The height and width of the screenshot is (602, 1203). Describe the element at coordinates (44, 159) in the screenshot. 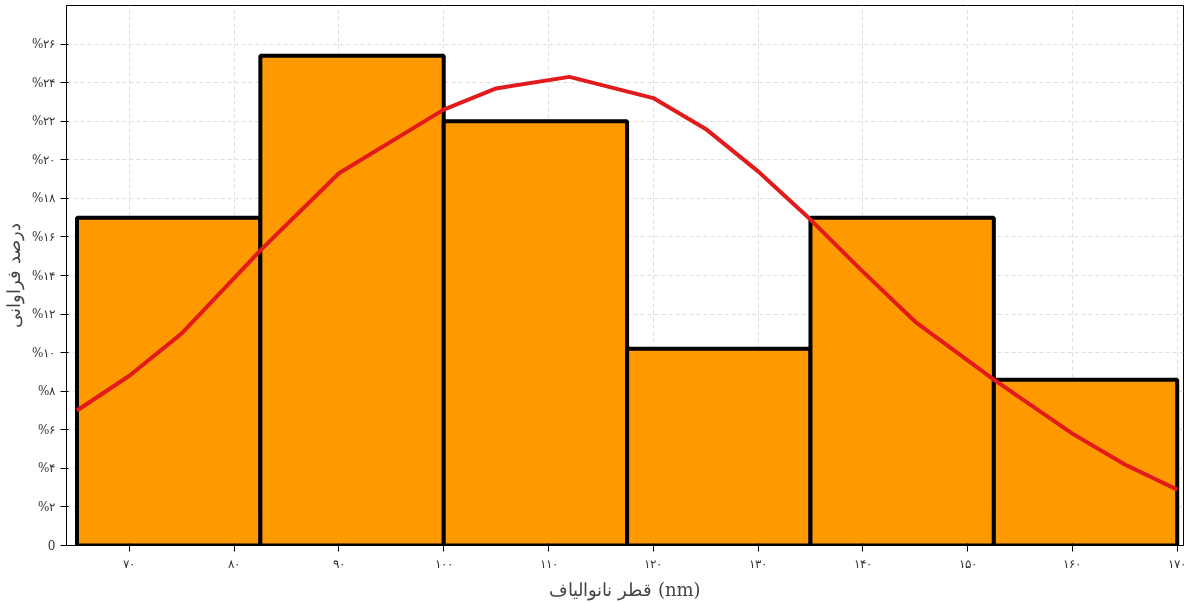

I see `y-tick-label: %۲۰` at that location.